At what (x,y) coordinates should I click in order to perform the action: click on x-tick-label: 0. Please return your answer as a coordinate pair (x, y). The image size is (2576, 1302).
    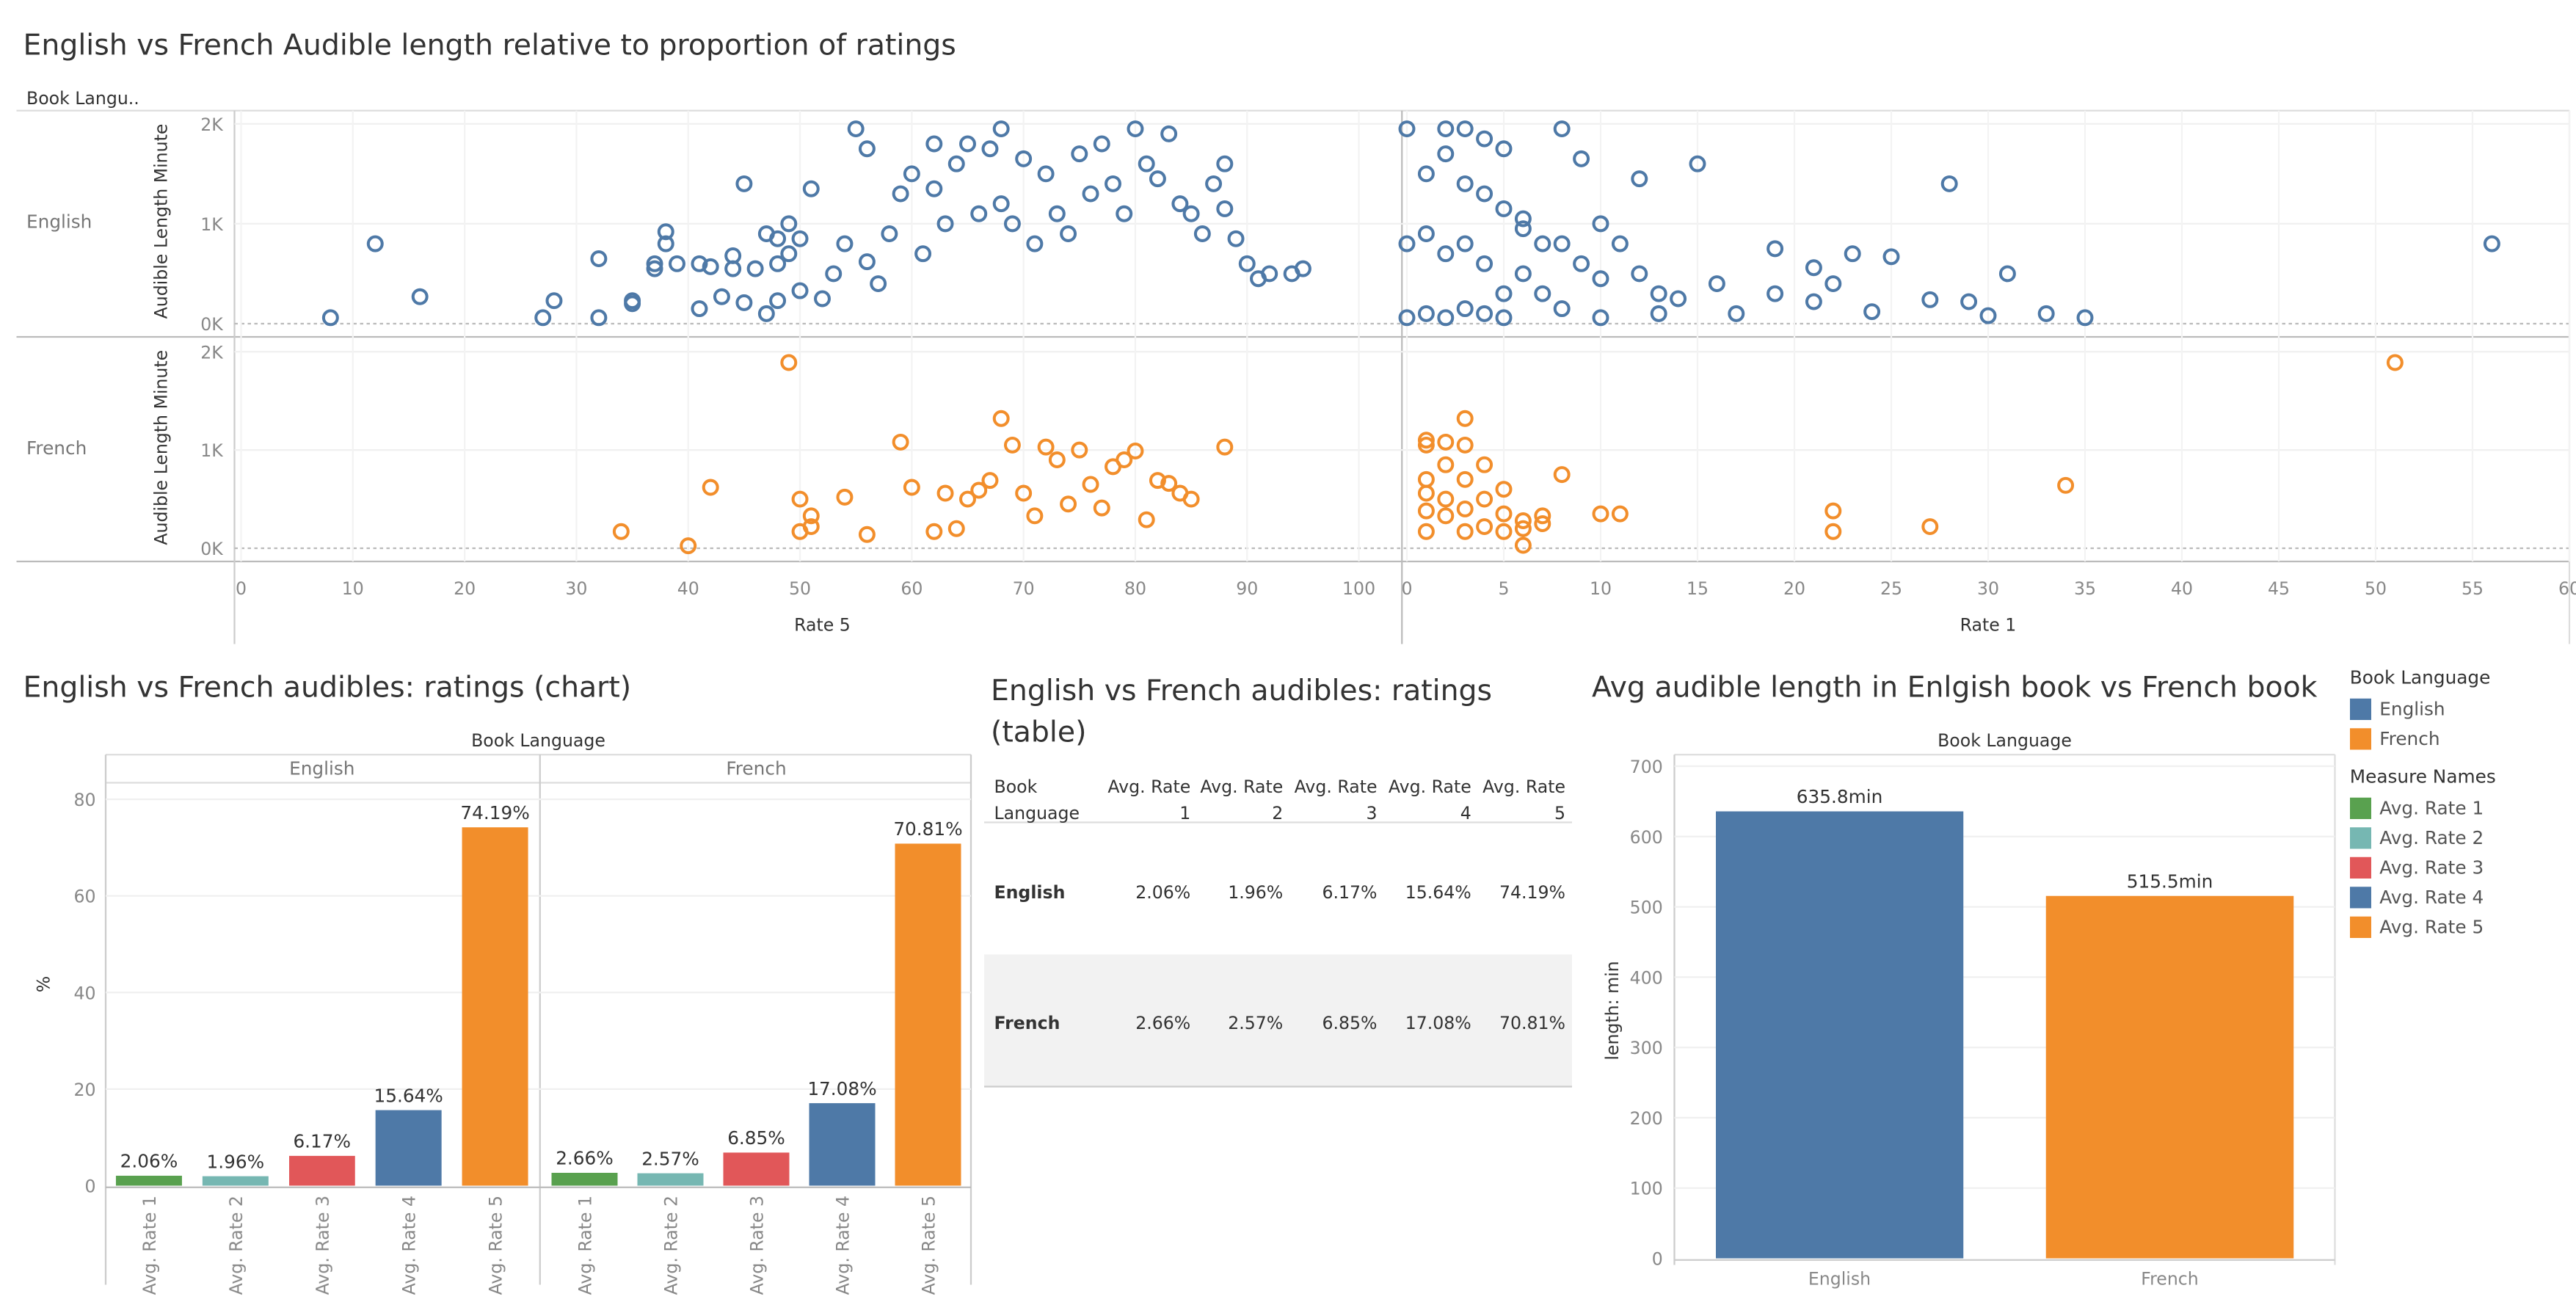
    Looking at the image, I should click on (241, 588).